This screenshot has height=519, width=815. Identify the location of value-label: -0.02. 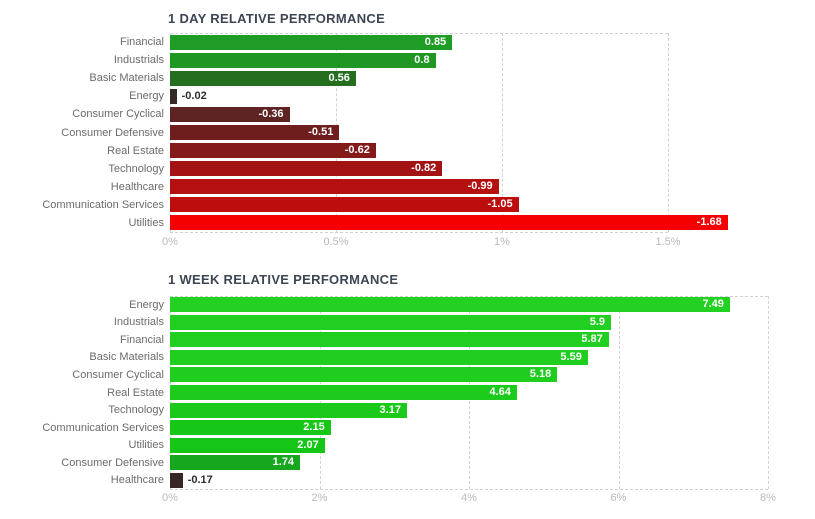
(194, 95).